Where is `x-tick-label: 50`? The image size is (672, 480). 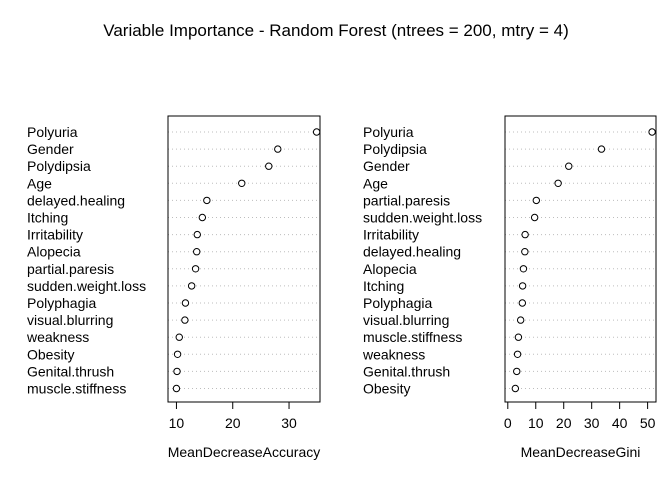 x-tick-label: 50 is located at coordinates (648, 423).